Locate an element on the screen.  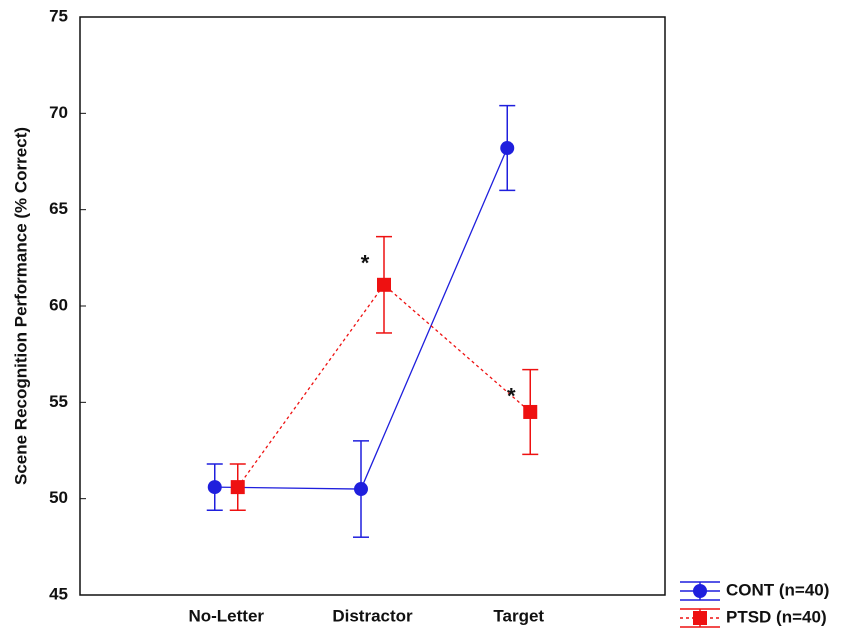
y-tick-label: 60 is located at coordinates (58, 304).